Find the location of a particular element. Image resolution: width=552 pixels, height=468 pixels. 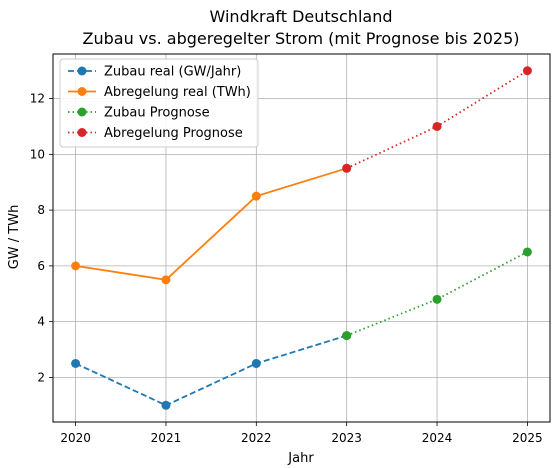

legend-box is located at coordinates (159, 103).